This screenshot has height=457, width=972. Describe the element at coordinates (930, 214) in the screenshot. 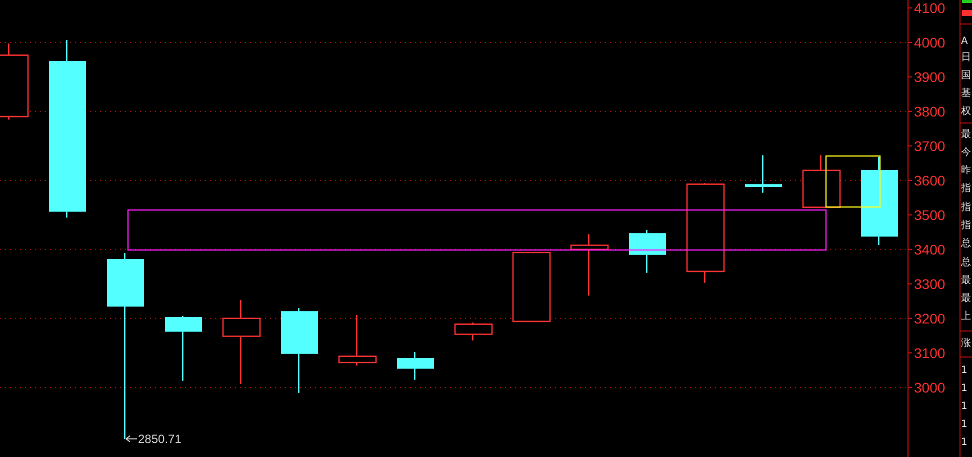

I see `y-tick-label: 3500` at that location.